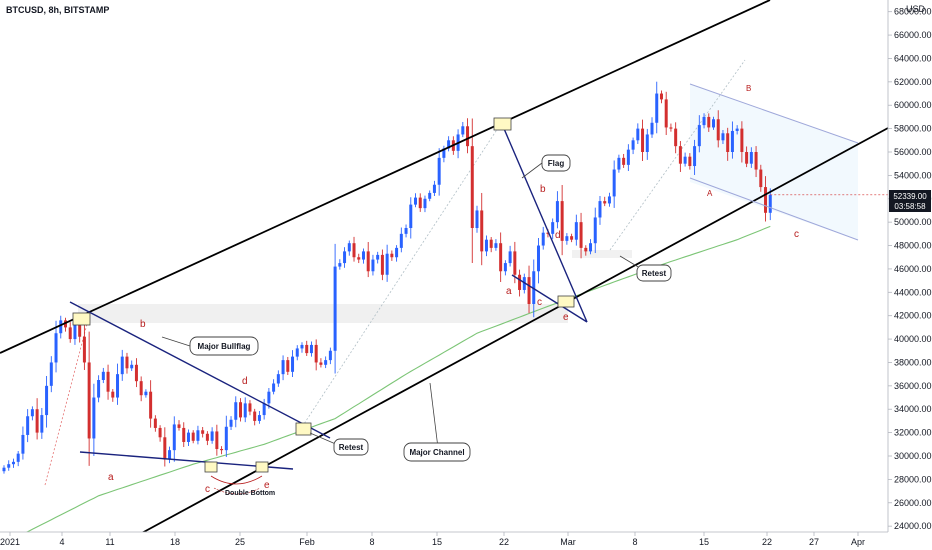 This screenshot has height=550, width=932. What do you see at coordinates (913, 82) in the screenshot?
I see `y-tick-label: 62000.00` at bounding box center [913, 82].